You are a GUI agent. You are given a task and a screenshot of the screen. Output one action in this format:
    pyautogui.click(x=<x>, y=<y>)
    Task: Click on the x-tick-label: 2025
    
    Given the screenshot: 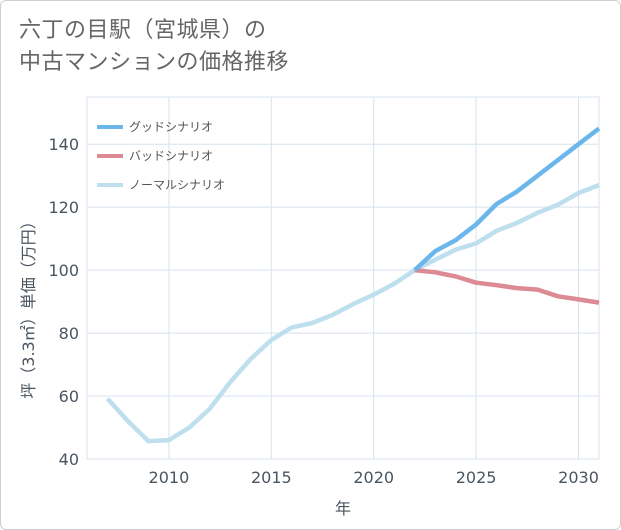 What is the action you would take?
    pyautogui.click(x=476, y=477)
    